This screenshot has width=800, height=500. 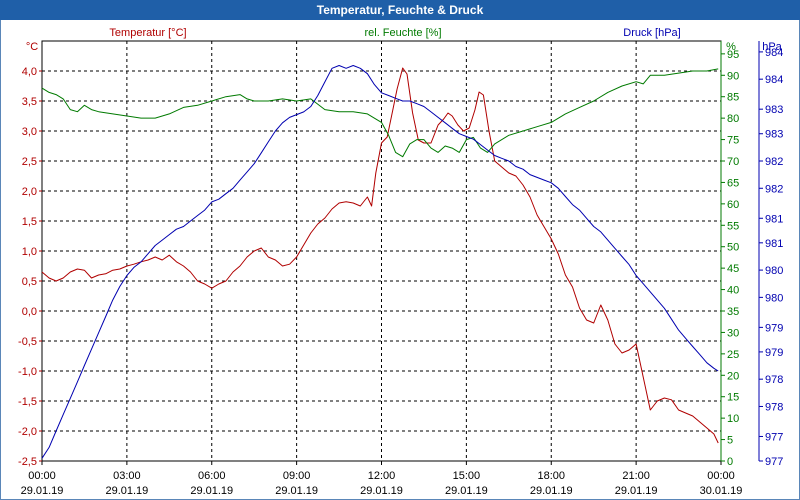 I want to click on temperature-tick-label: -0,5, so click(x=27, y=342).